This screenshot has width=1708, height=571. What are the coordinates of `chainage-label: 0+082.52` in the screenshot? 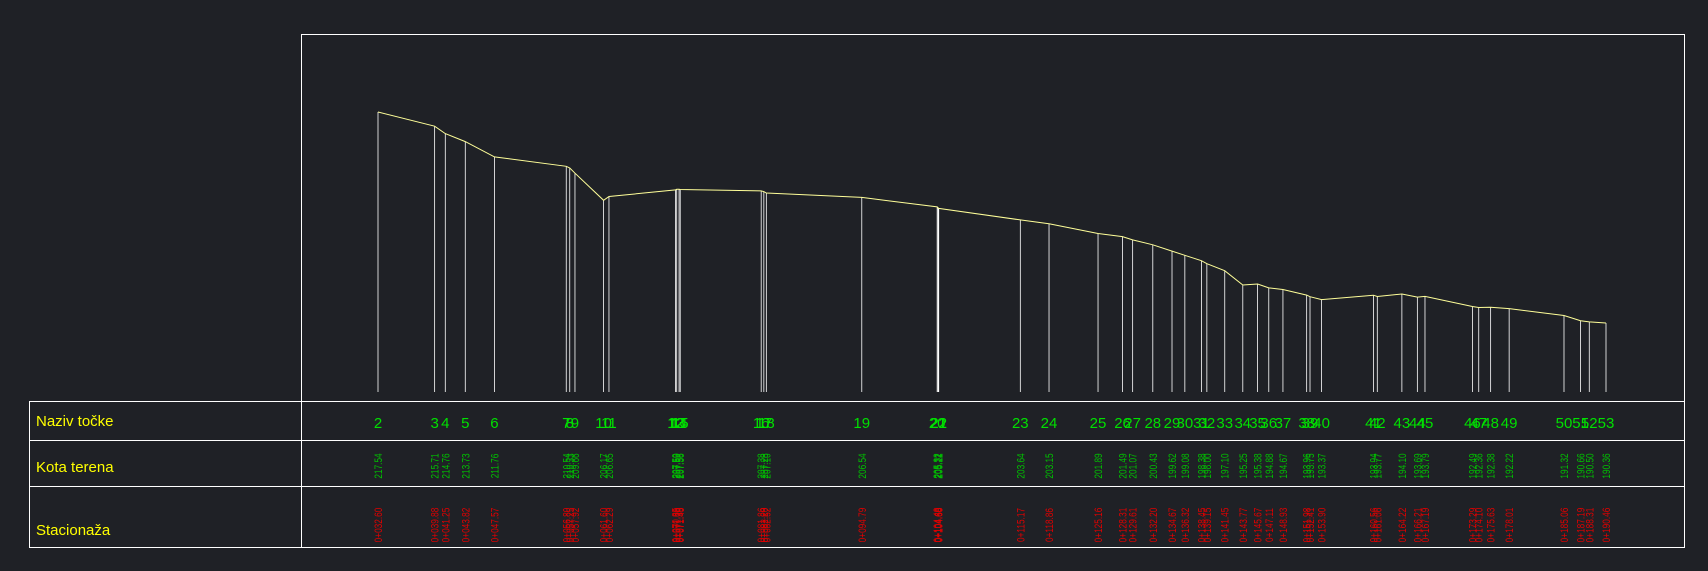 It's located at (767, 525).